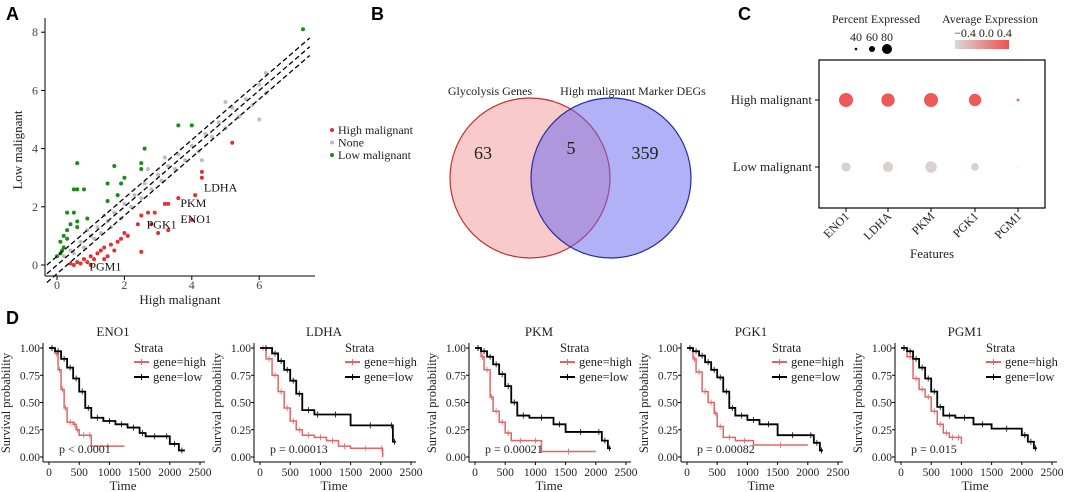 This screenshot has width=1065, height=492. What do you see at coordinates (490, 91) in the screenshot?
I see `venn-set-label: Glycolysis Genes` at bounding box center [490, 91].